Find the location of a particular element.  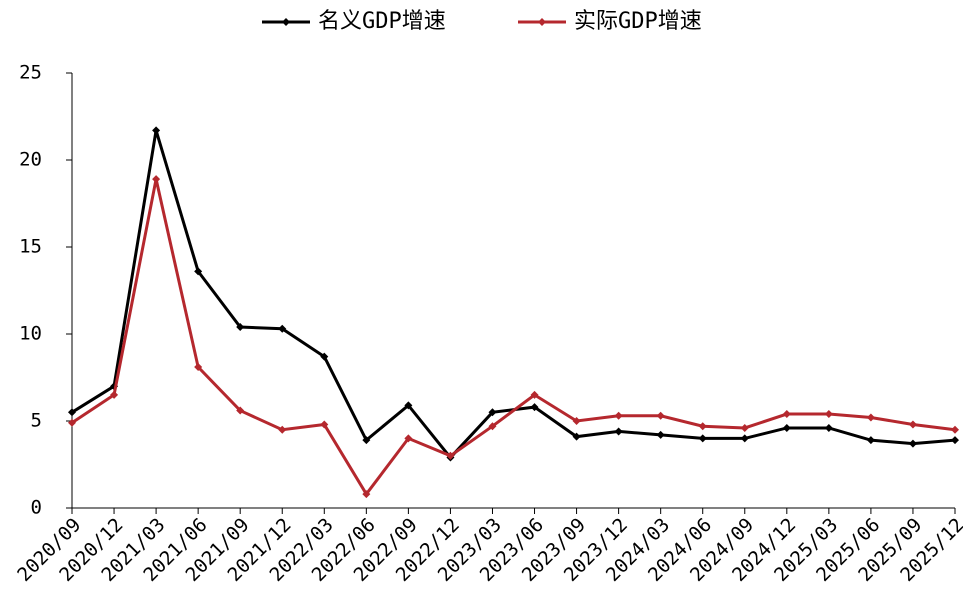

y-tick-label: 0 is located at coordinates (36, 508).